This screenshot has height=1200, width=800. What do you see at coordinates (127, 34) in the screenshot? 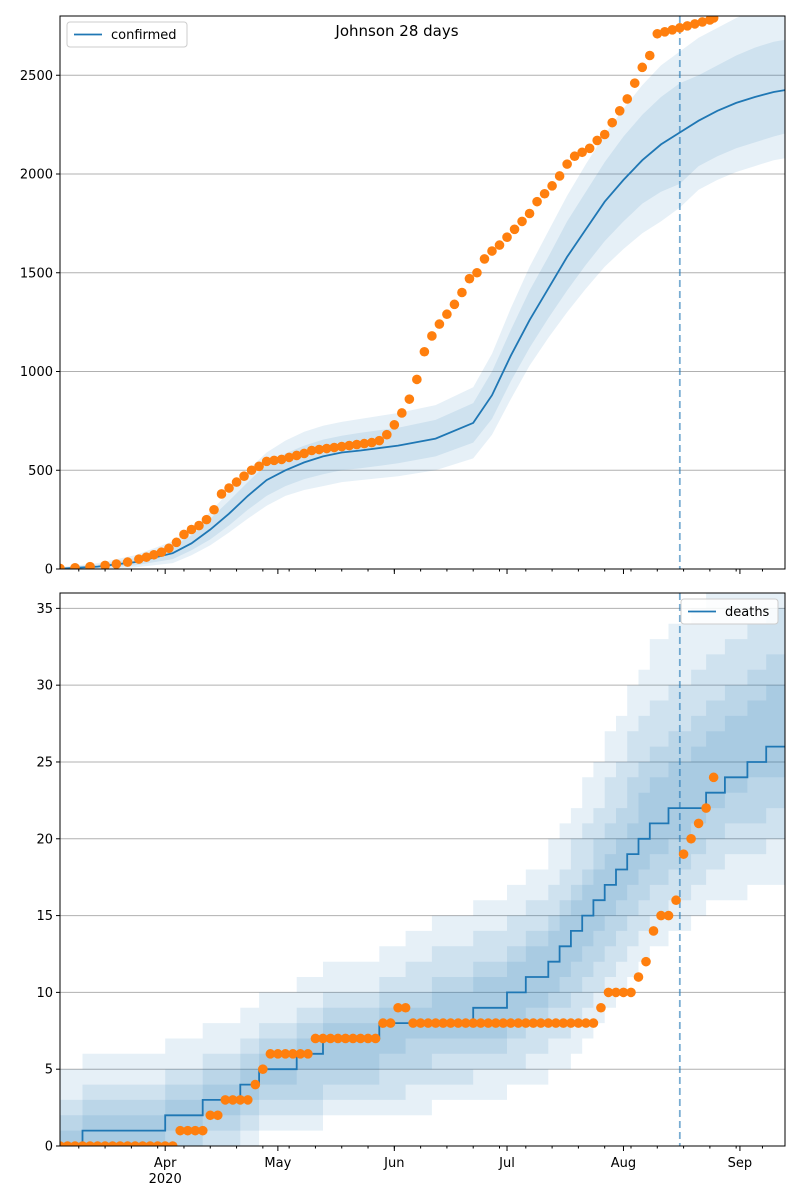
I see `legend-box` at bounding box center [127, 34].